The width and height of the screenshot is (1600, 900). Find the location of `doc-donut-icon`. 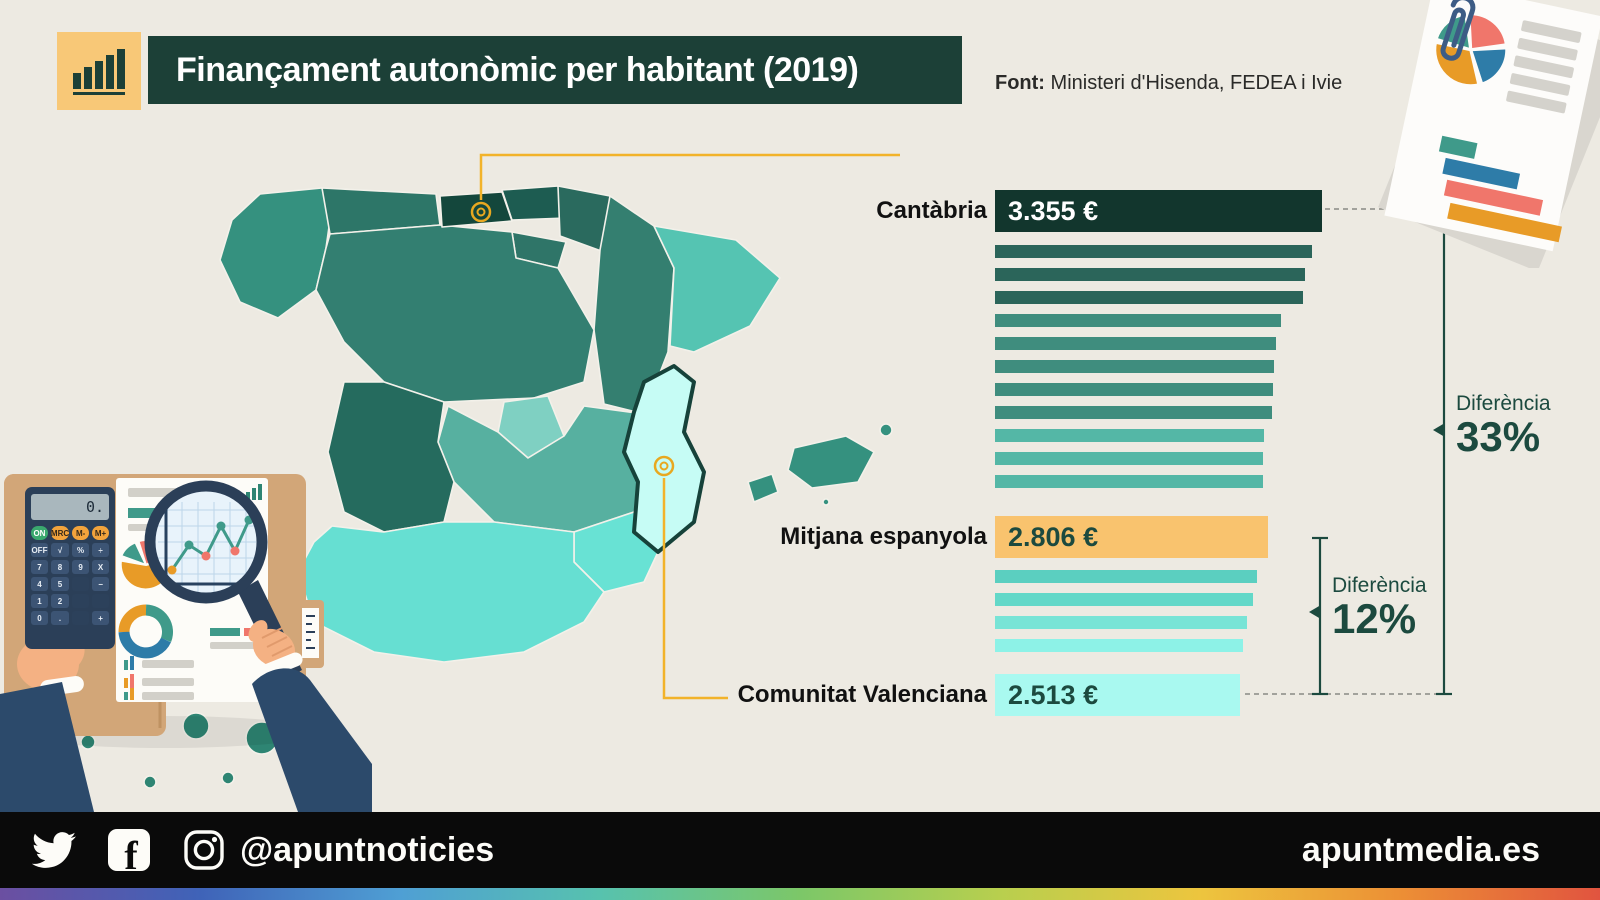

doc-donut-icon is located at coordinates (145, 631).